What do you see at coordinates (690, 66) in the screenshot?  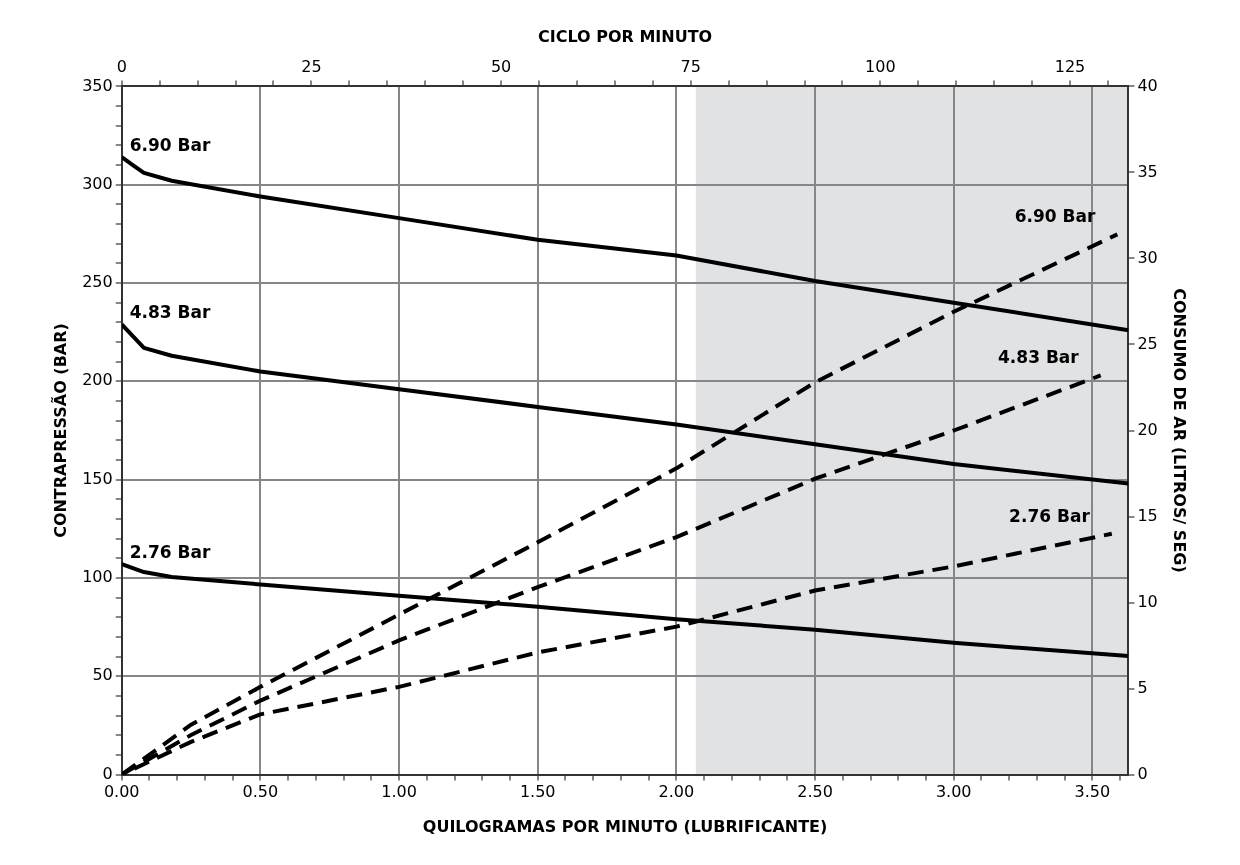 I see `x2-tick-label: 75` at bounding box center [690, 66].